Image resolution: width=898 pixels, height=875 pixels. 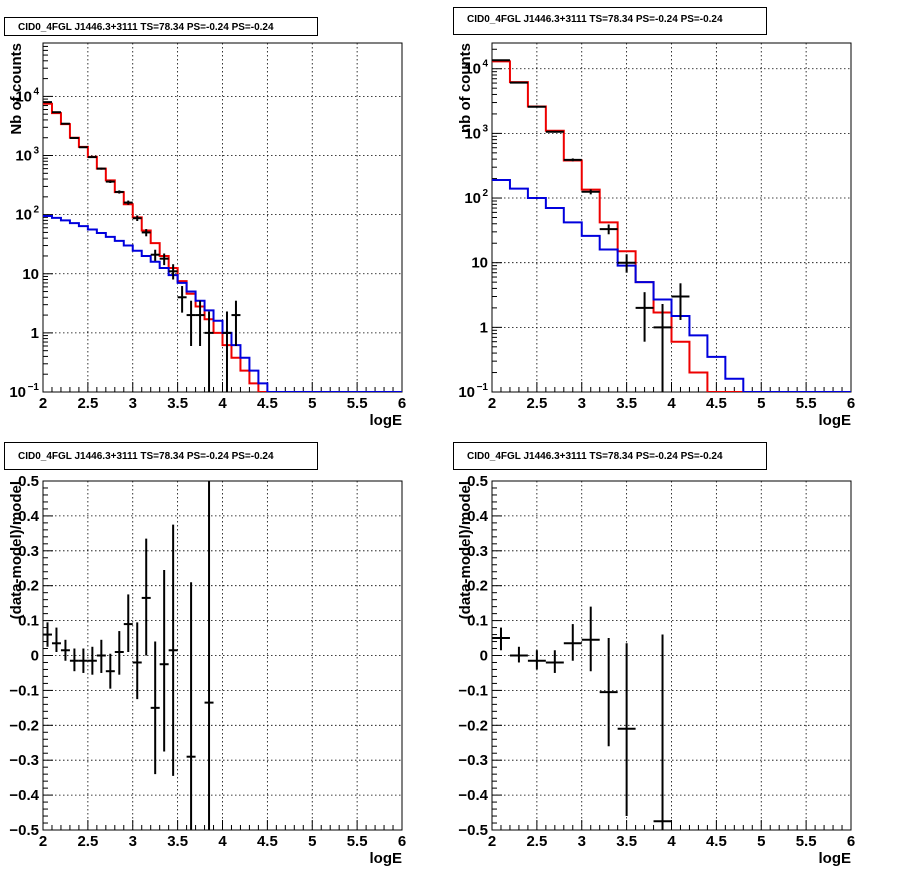 I want to click on y-tick-label: −0.4, so click(x=24, y=795).